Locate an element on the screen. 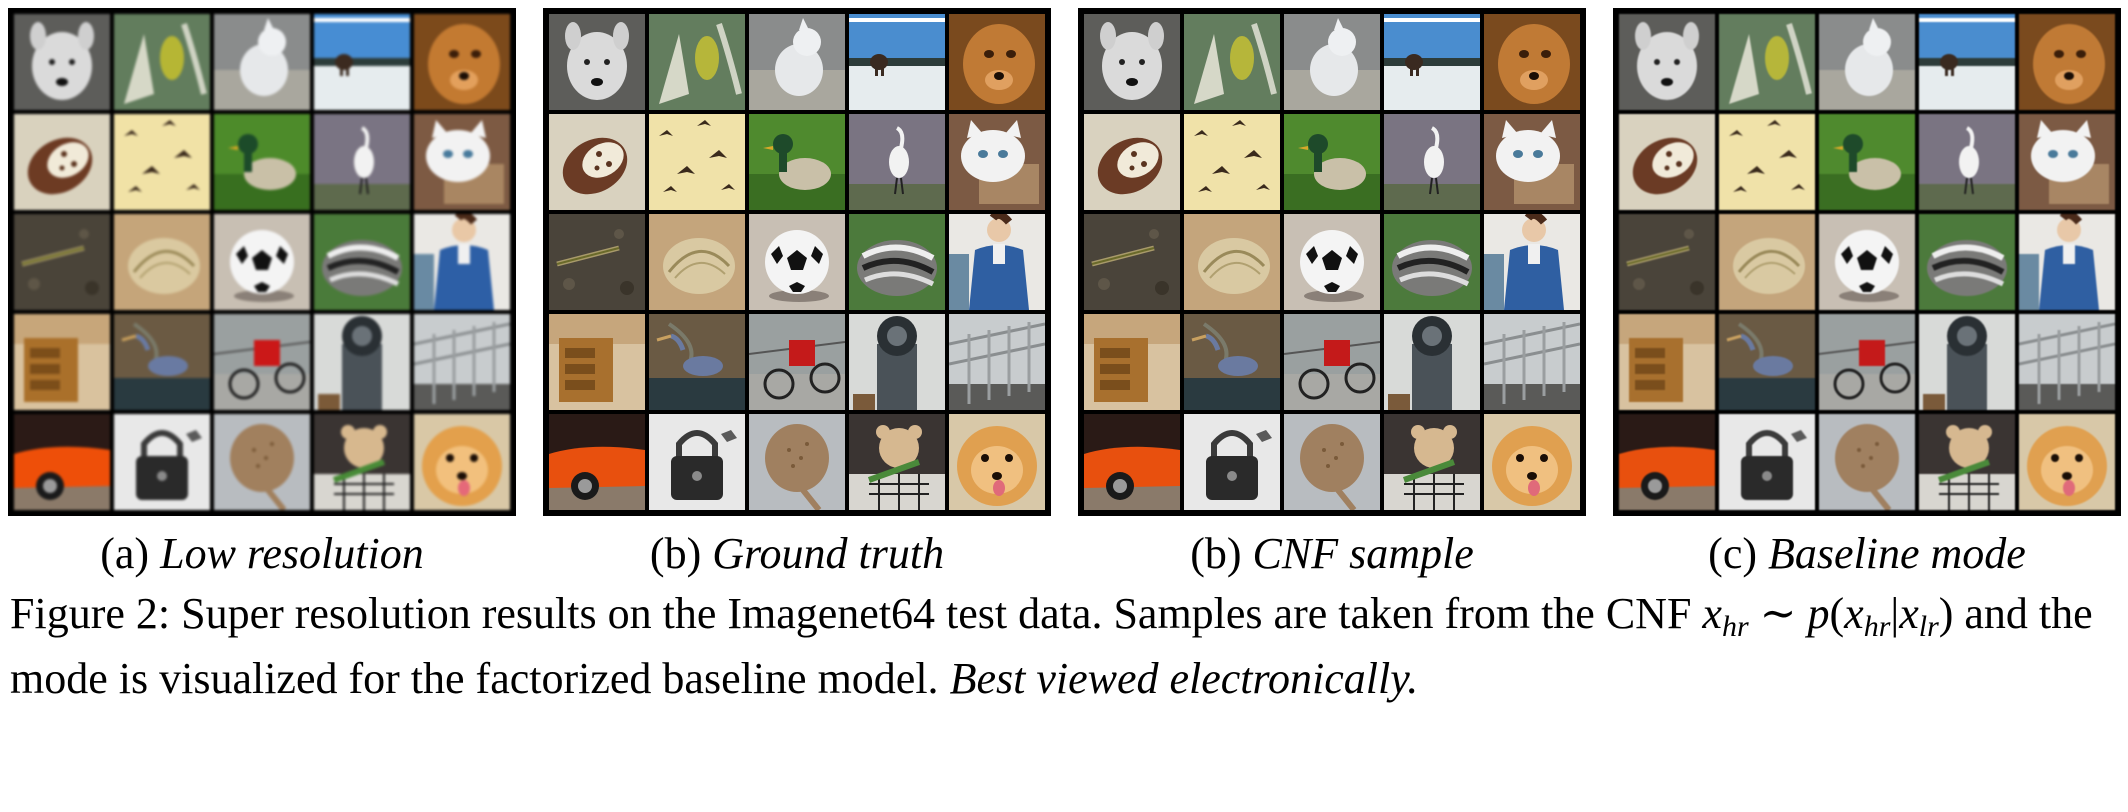 The image size is (2128, 812). subfigure-label-b2: (b) CNF sample is located at coordinates (1332, 553).